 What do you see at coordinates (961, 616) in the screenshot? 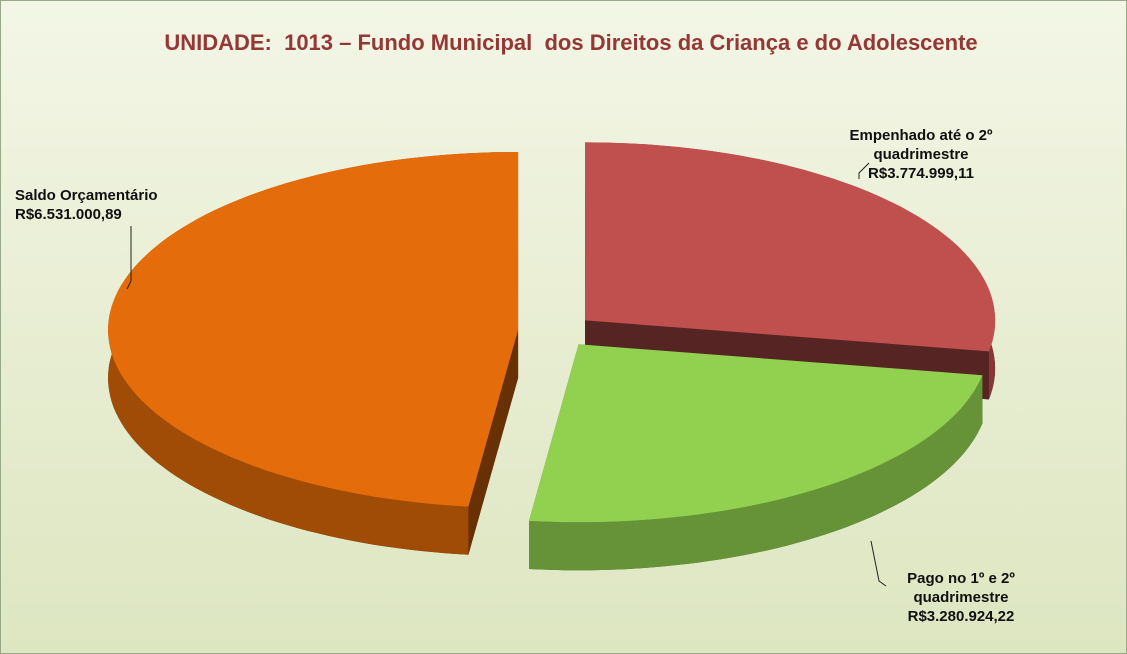
I see `slice-value: R$3.280.924,22` at bounding box center [961, 616].